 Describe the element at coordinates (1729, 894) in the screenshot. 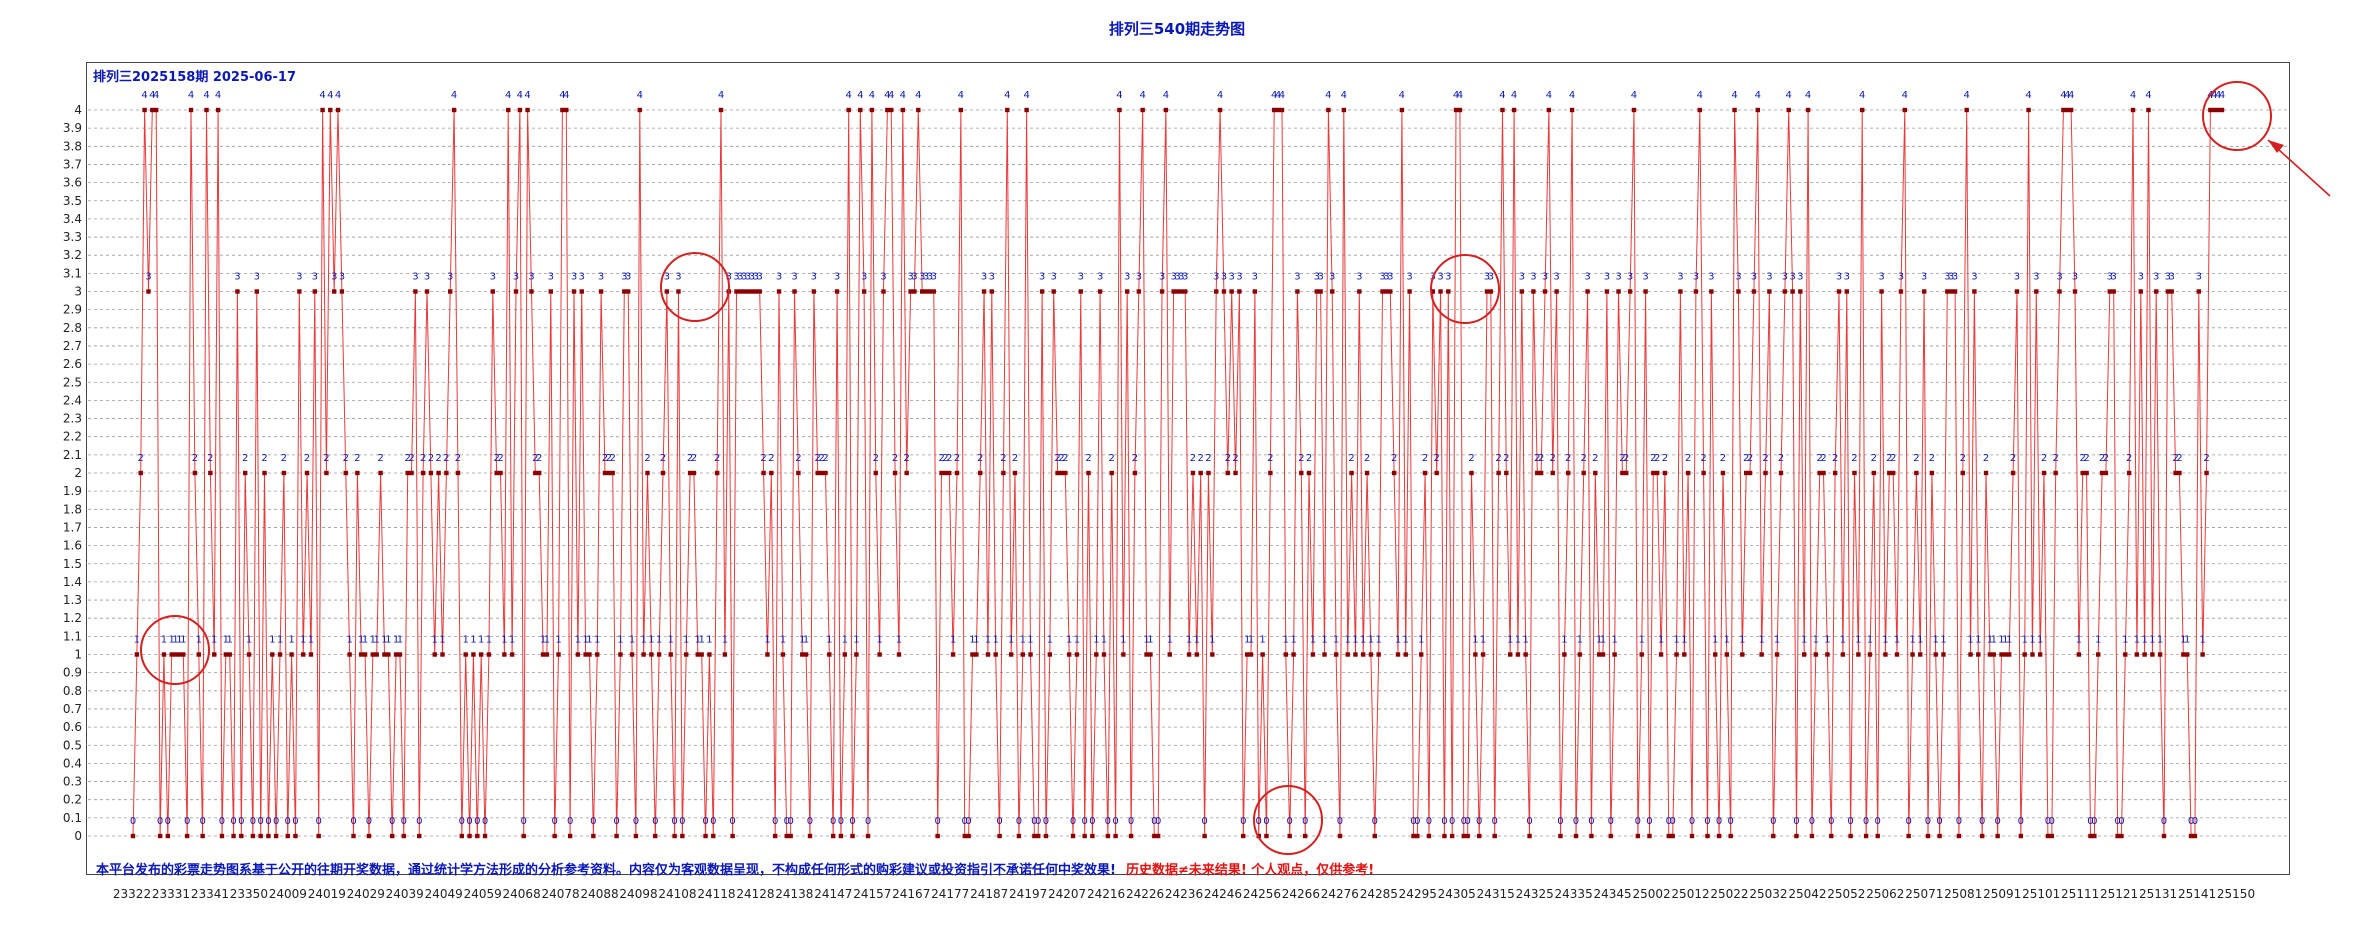

I see `x-tick-label: 25022` at that location.